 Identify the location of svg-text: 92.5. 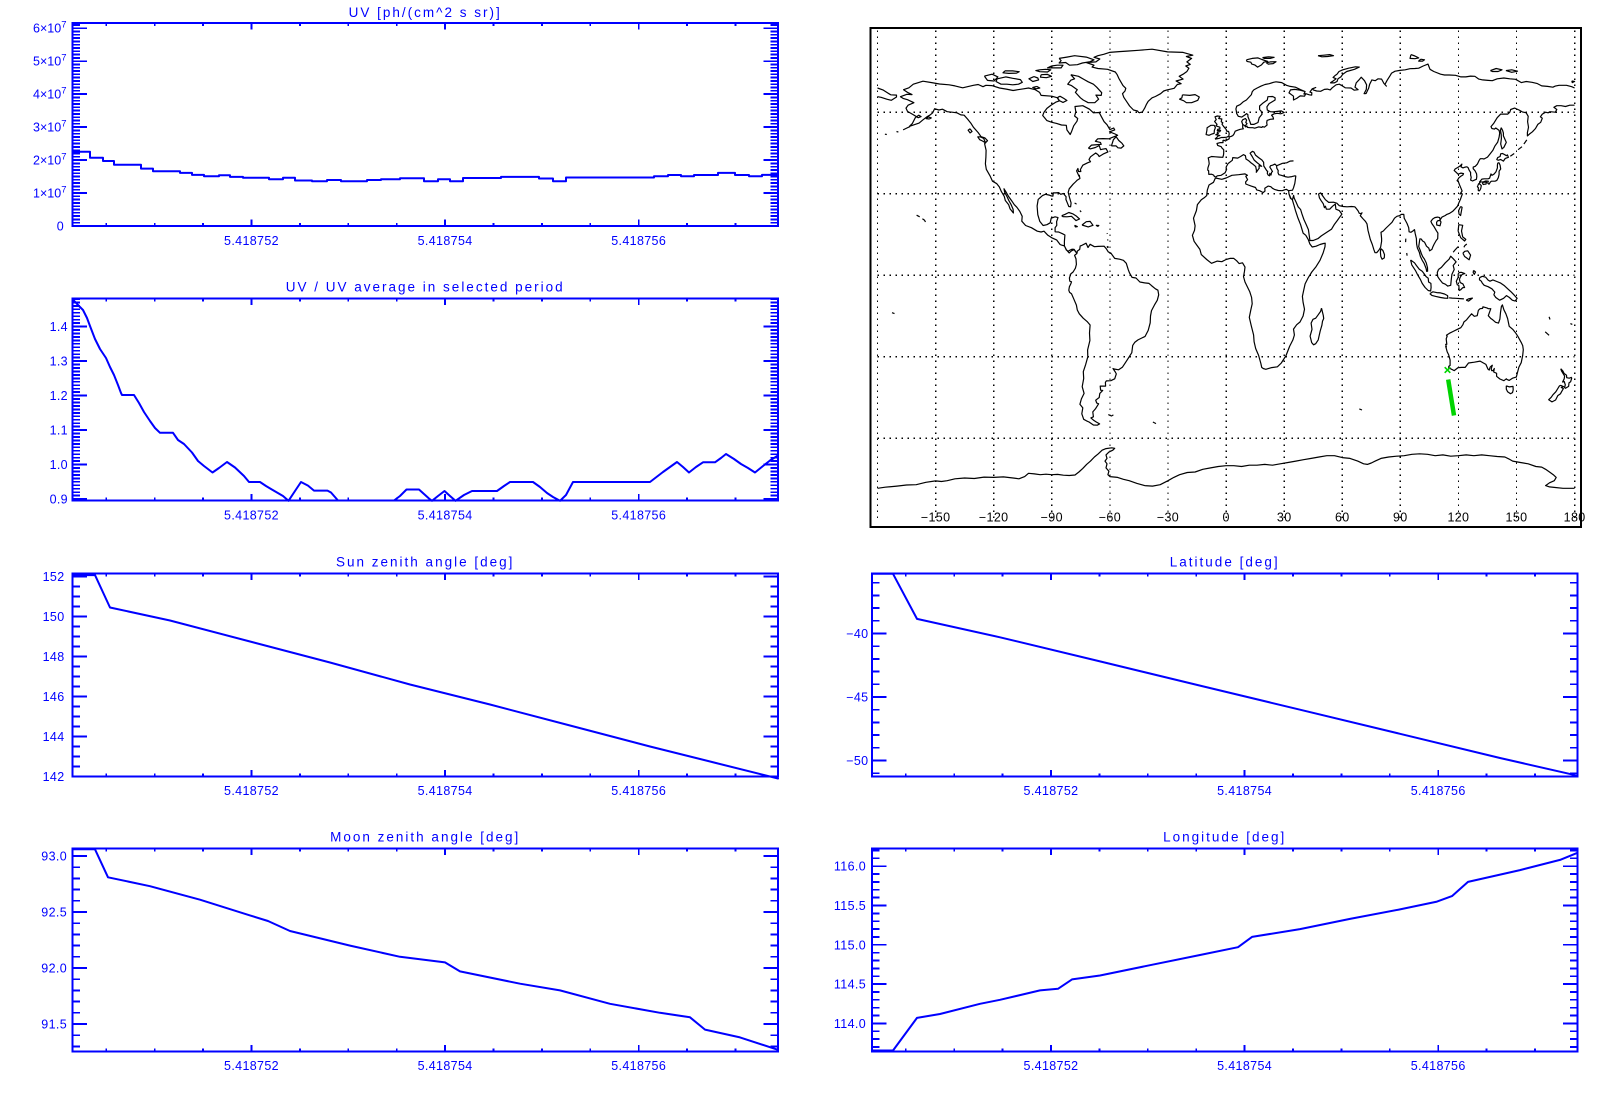
(54, 913).